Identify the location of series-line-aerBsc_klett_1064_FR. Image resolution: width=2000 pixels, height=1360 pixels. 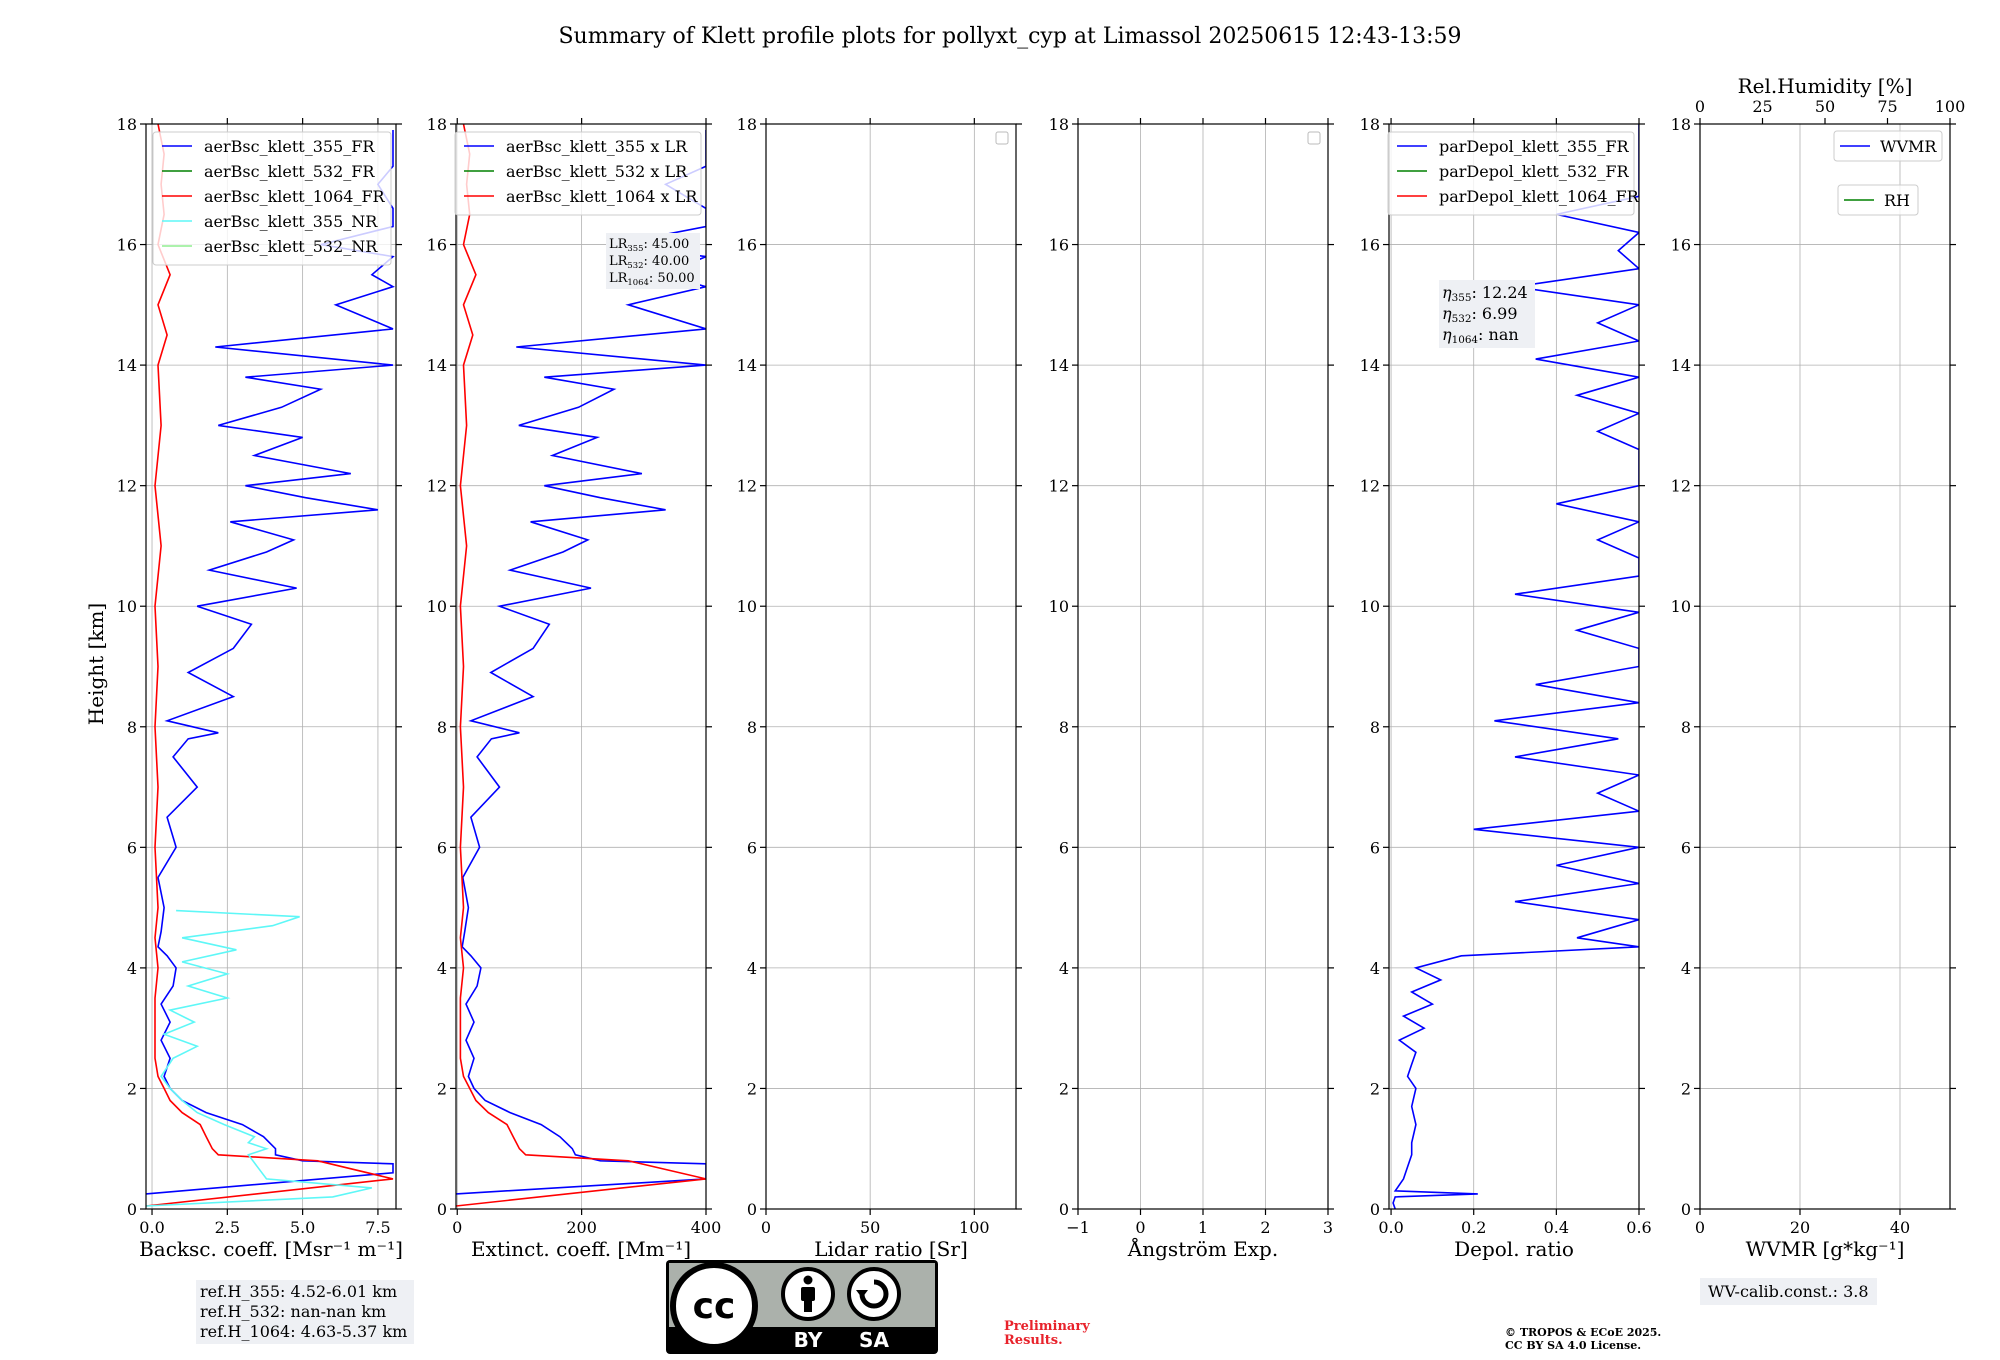
(270, 665).